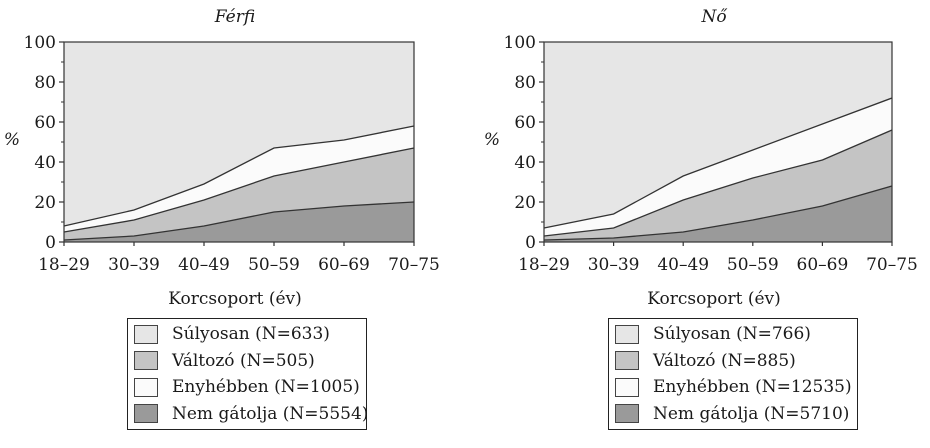  I want to click on legend-item-nem-gatolja: Nem gátolja (N=5554), so click(251, 414).